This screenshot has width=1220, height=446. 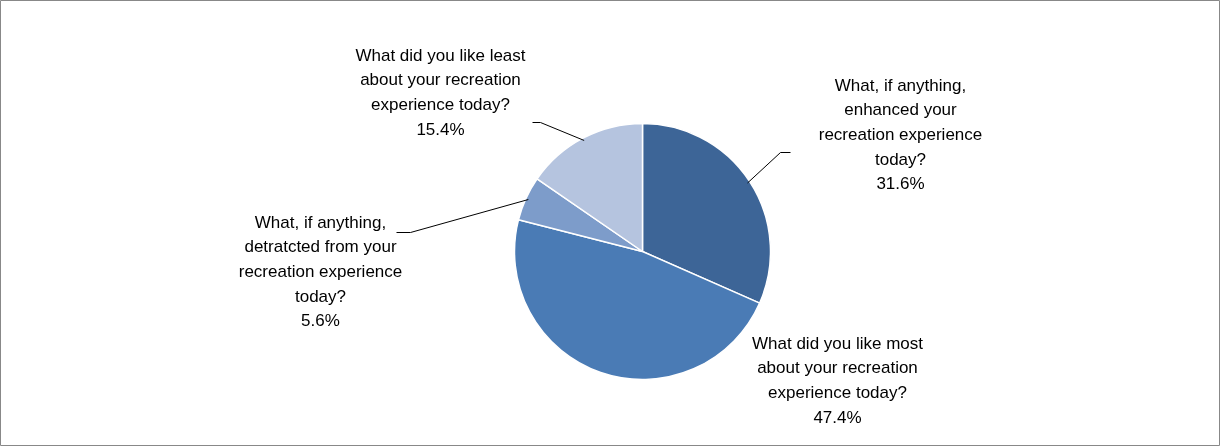 What do you see at coordinates (320, 321) in the screenshot?
I see `data-label: 5.6%` at bounding box center [320, 321].